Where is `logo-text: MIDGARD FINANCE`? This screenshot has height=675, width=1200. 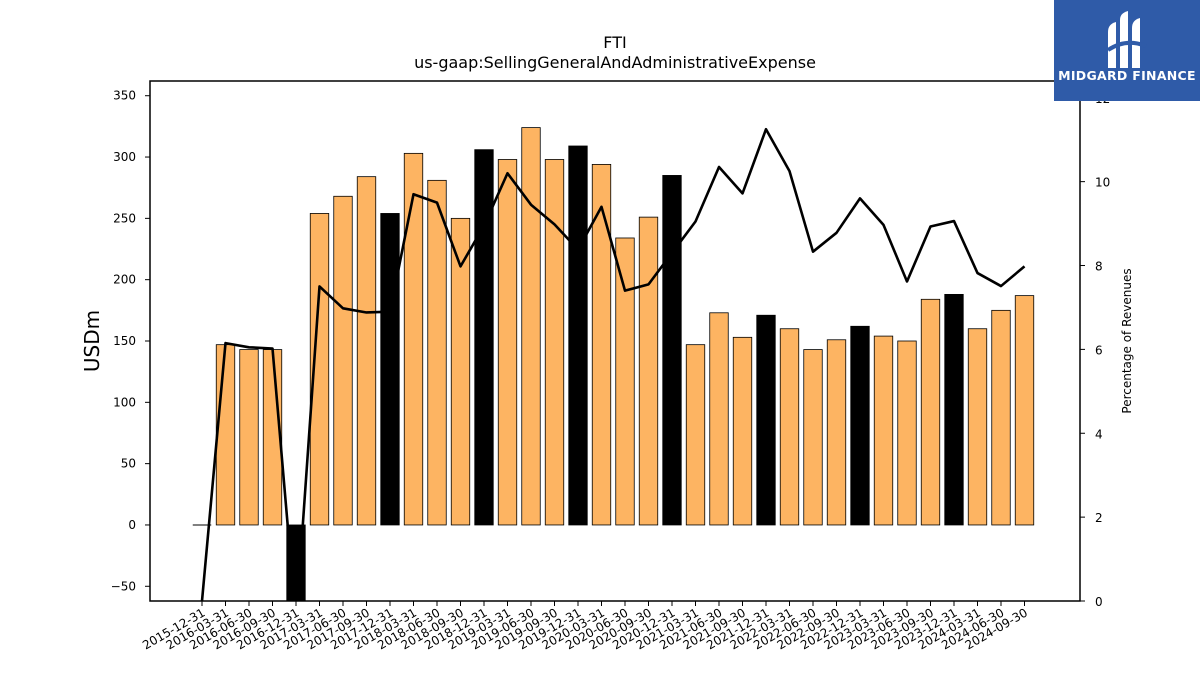
logo-text: MIDGARD FINANCE is located at coordinates (1127, 75).